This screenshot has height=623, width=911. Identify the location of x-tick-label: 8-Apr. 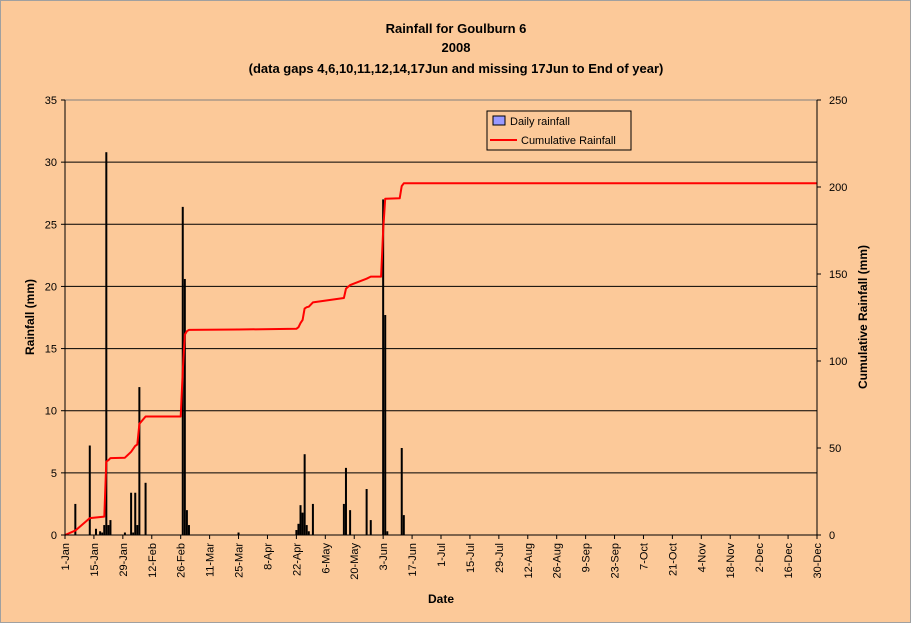
(268, 556).